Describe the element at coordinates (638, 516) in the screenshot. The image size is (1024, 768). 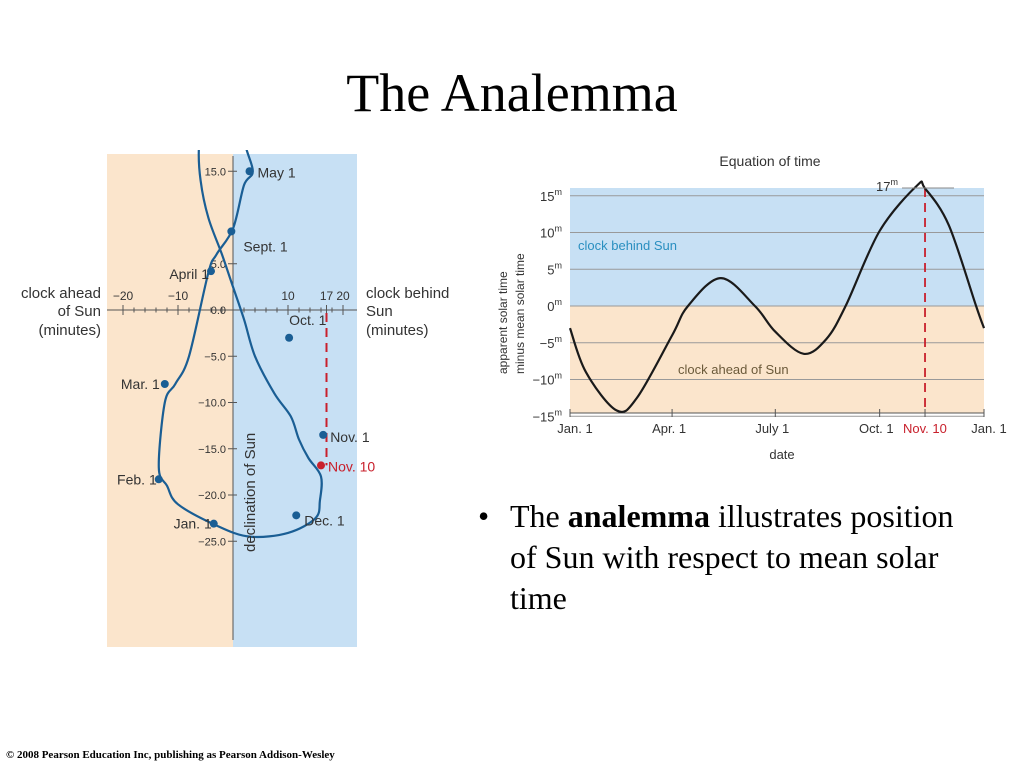
I see `bullet-text-bold: analemma` at that location.